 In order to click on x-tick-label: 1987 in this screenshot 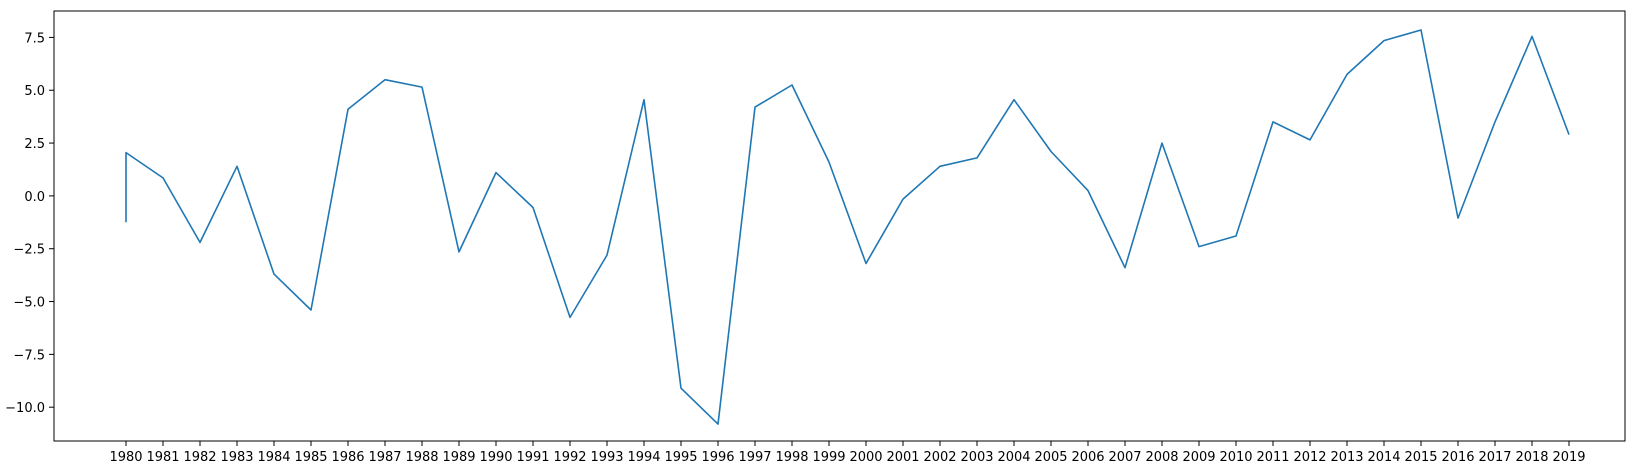, I will do `click(384, 457)`.